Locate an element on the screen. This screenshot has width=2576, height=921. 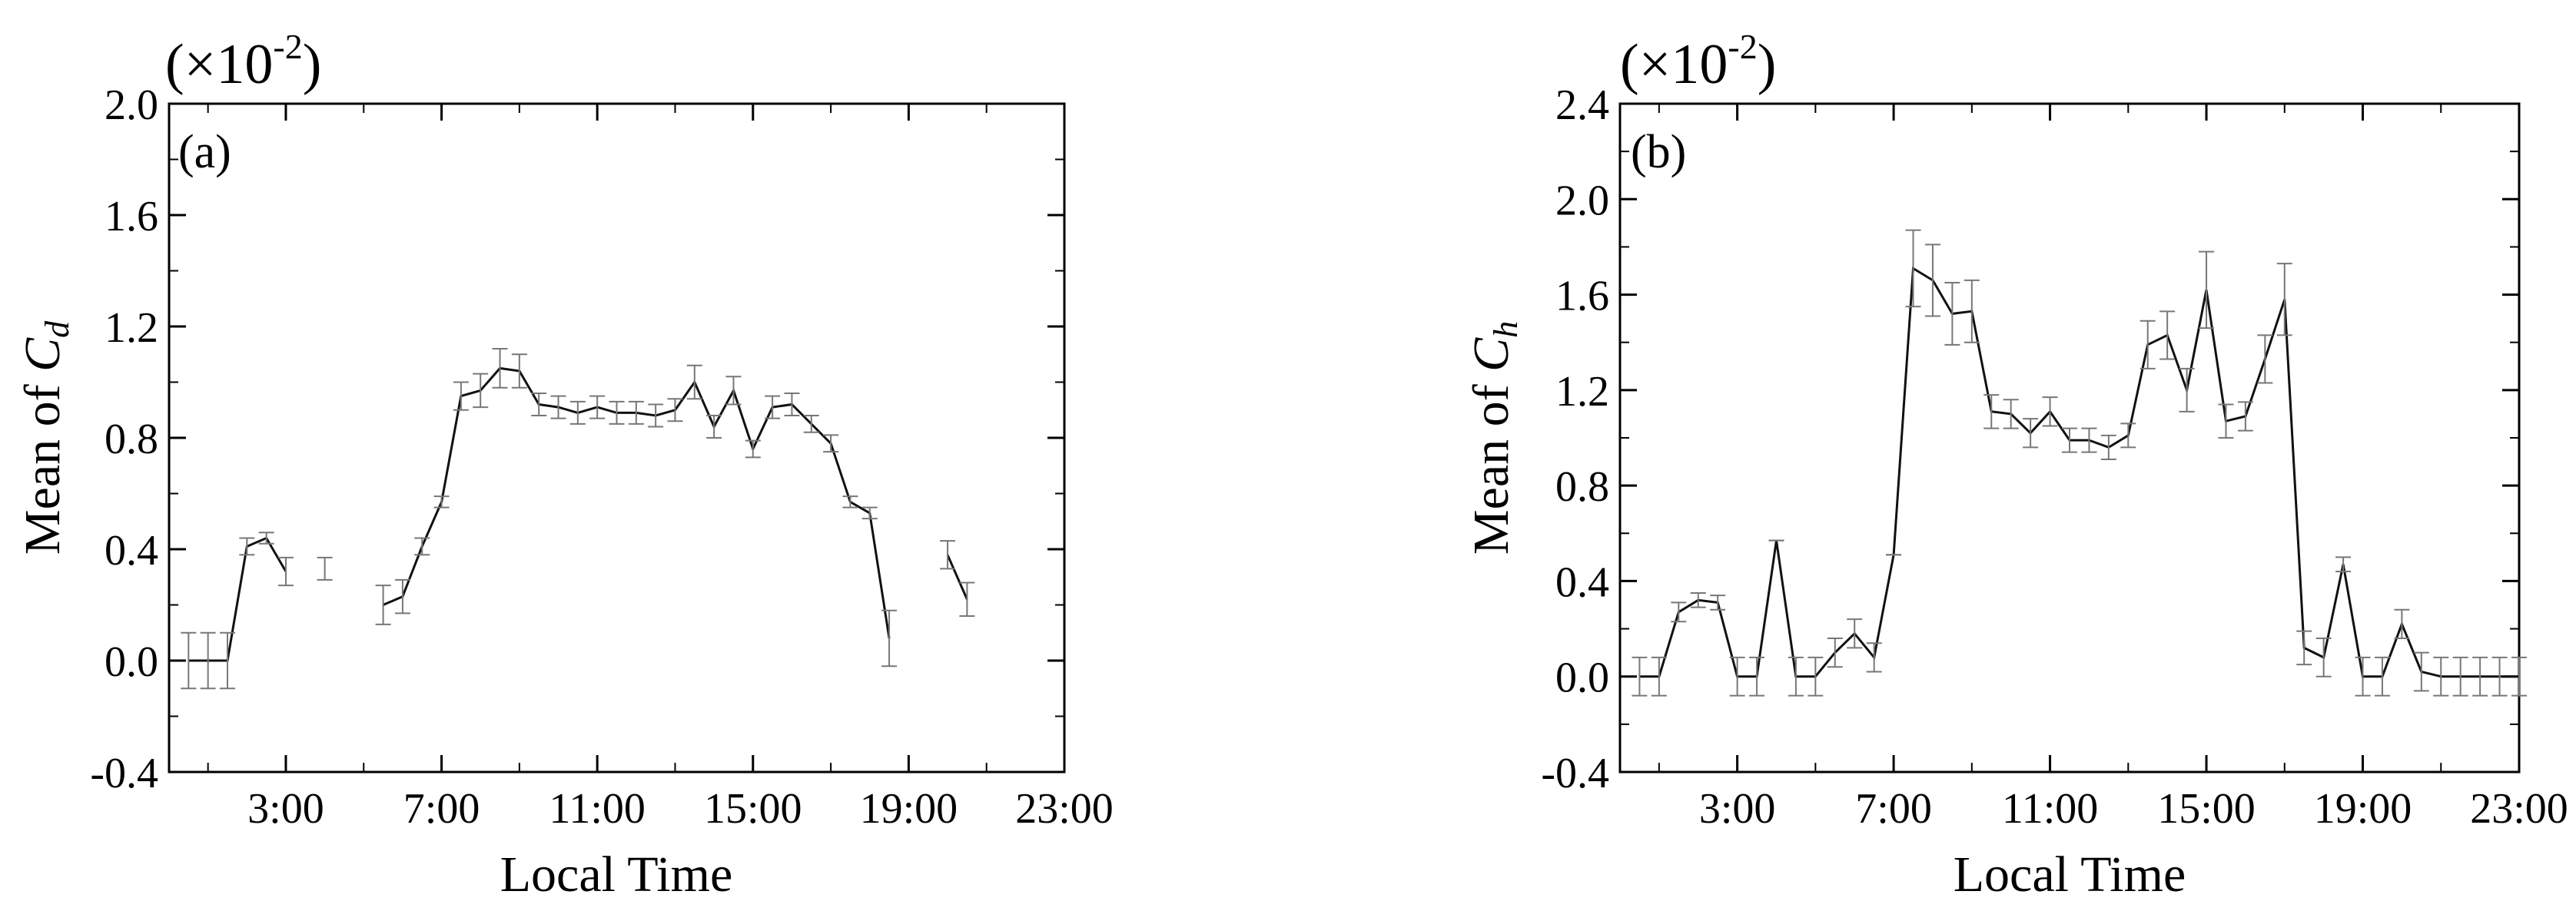
series-a is located at coordinates (578, 519).